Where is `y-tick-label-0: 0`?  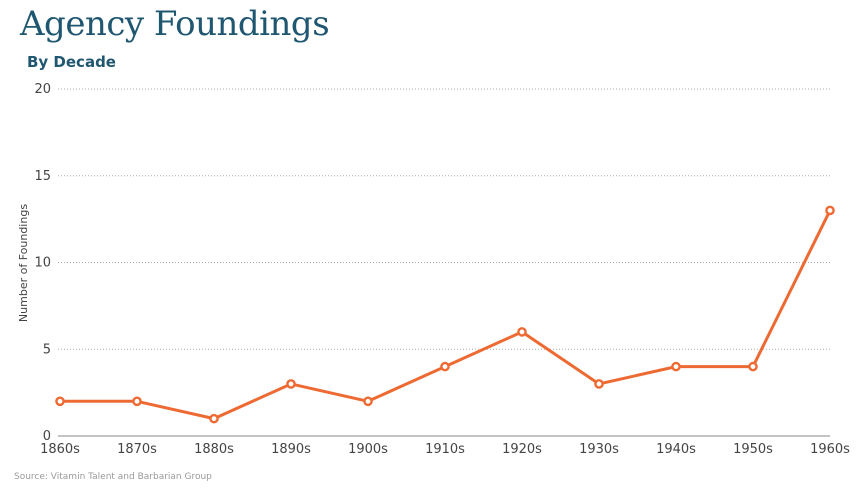
y-tick-label-0: 0 is located at coordinates (47, 436).